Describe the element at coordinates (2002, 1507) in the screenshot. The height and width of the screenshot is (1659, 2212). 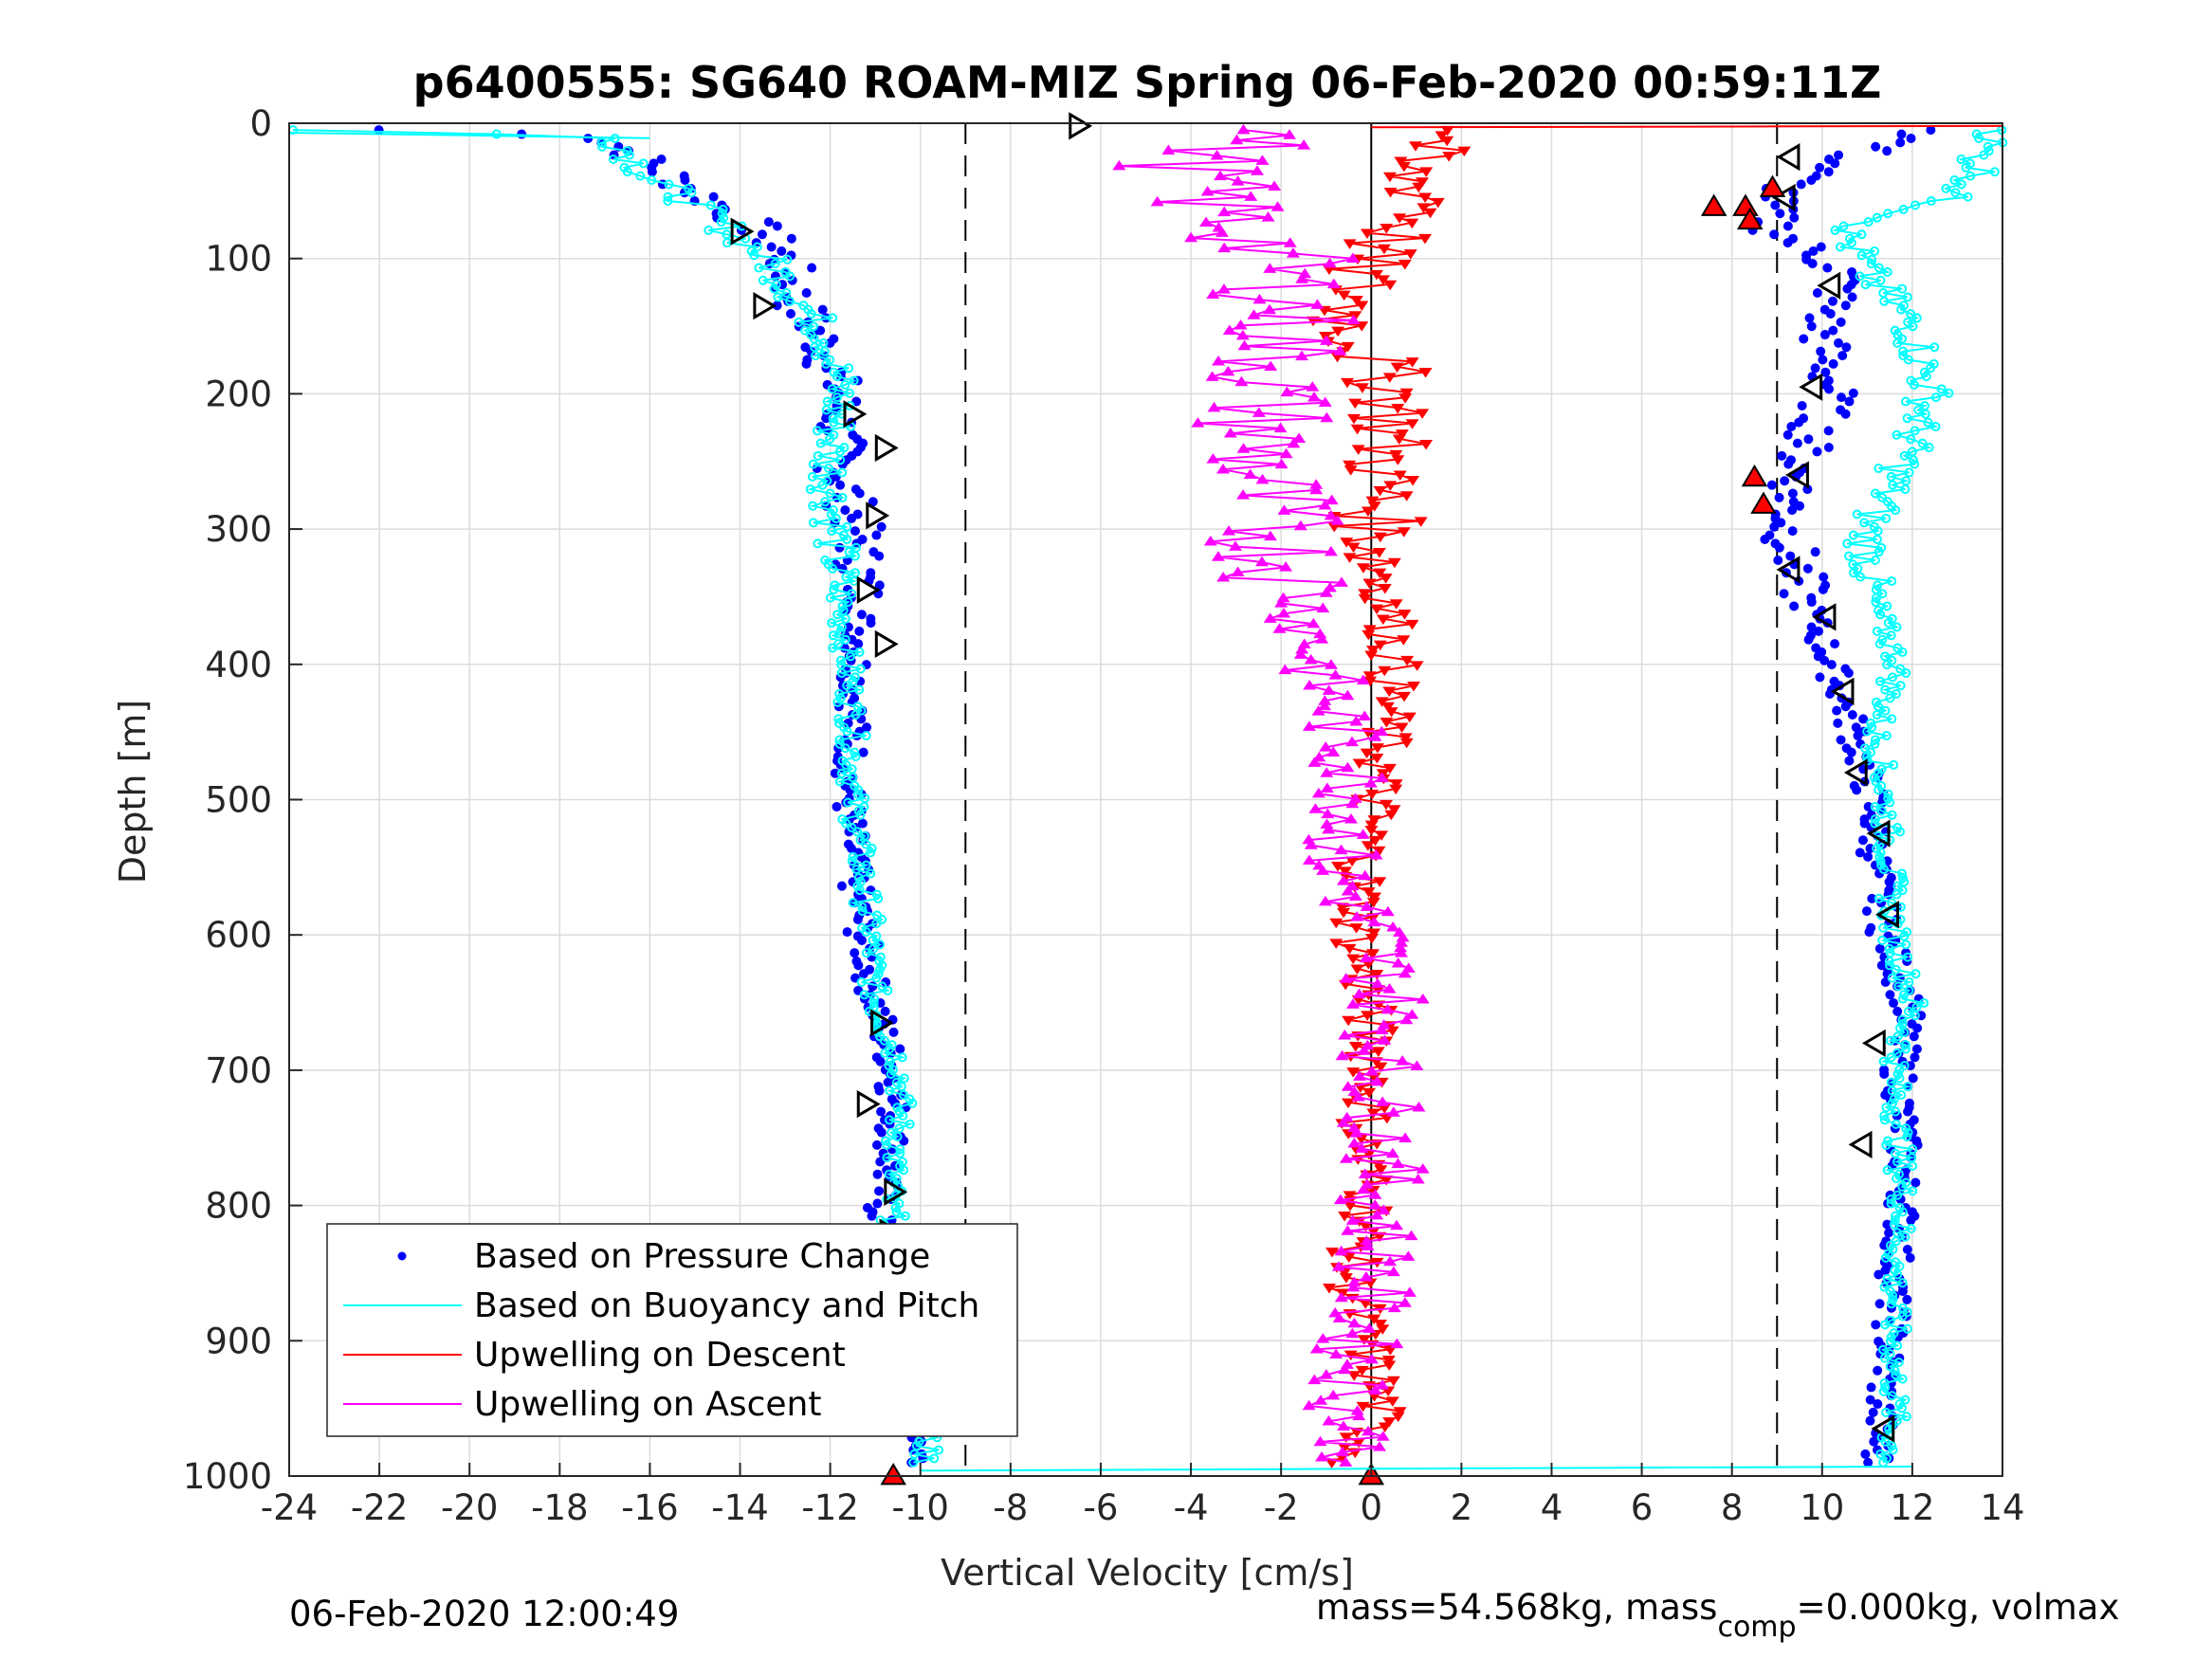
I see `x-tick-label: 14` at that location.